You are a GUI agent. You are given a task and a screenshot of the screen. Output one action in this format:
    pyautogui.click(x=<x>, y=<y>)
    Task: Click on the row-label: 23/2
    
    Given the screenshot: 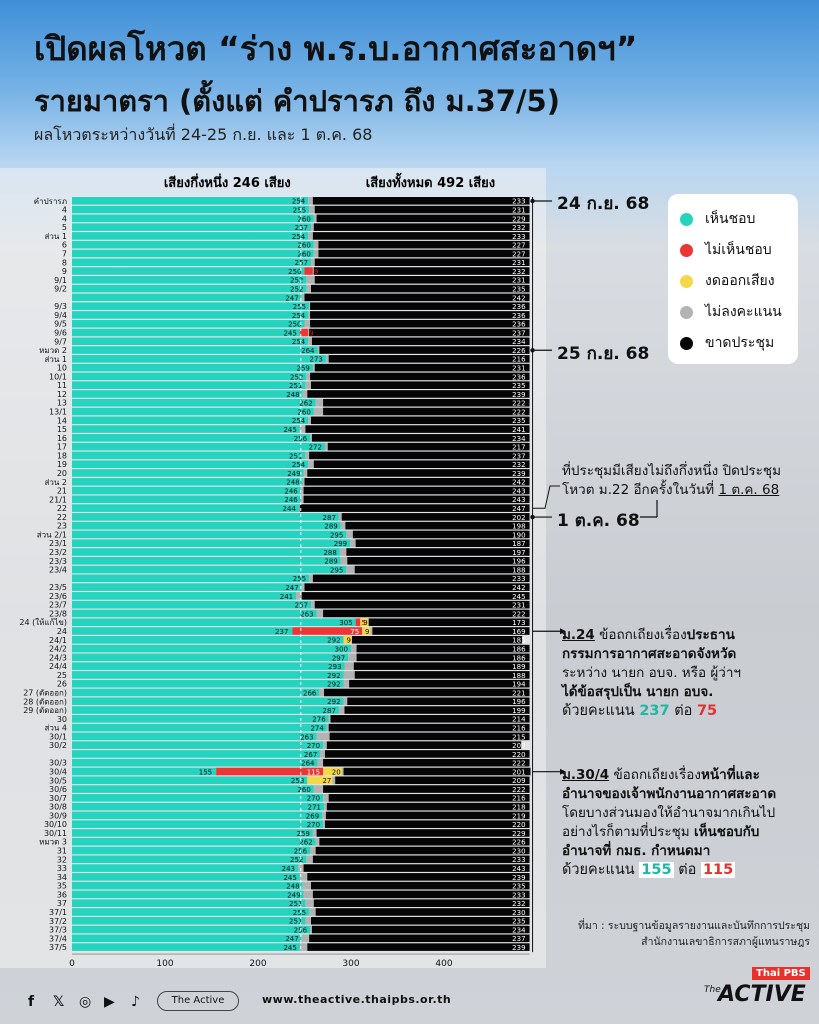 What is the action you would take?
    pyautogui.click(x=58, y=552)
    